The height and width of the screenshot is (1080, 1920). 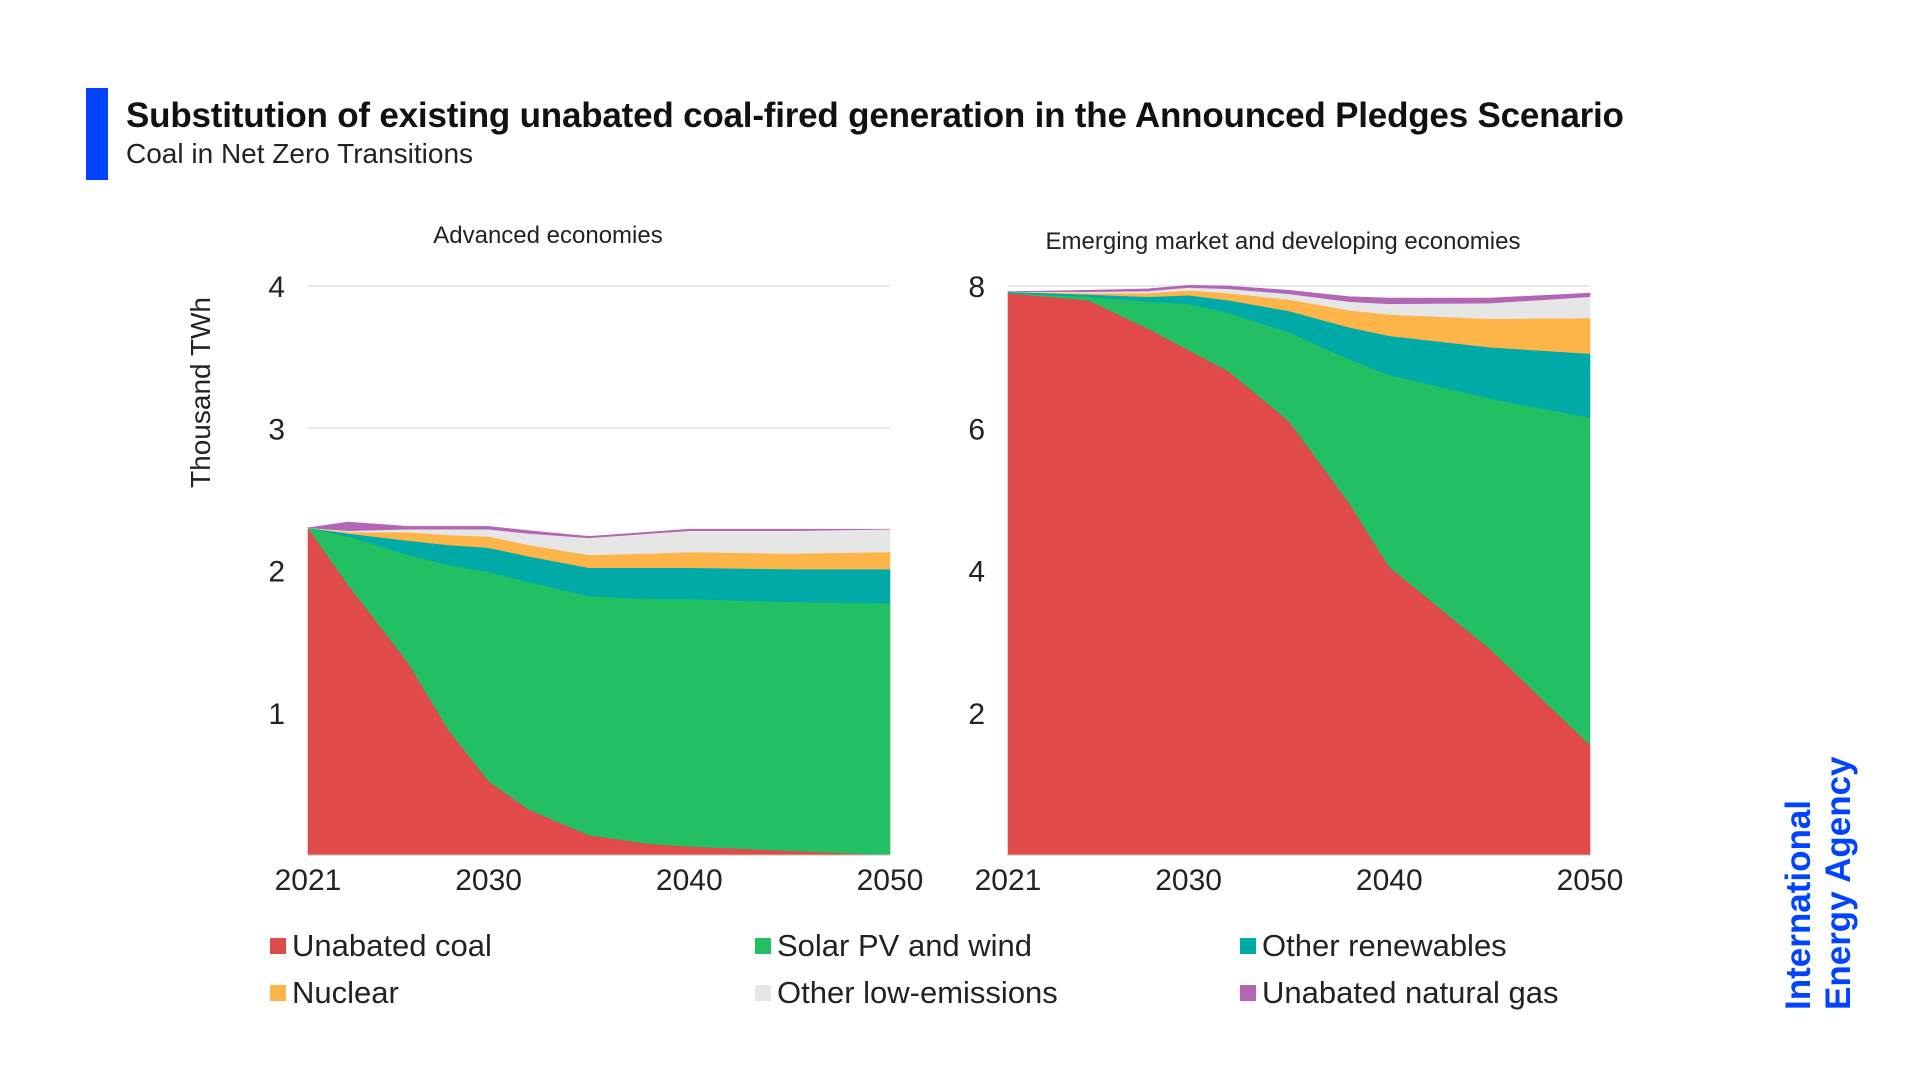 I want to click on legend-item-unabated-coal: Unabated coal, so click(x=381, y=946).